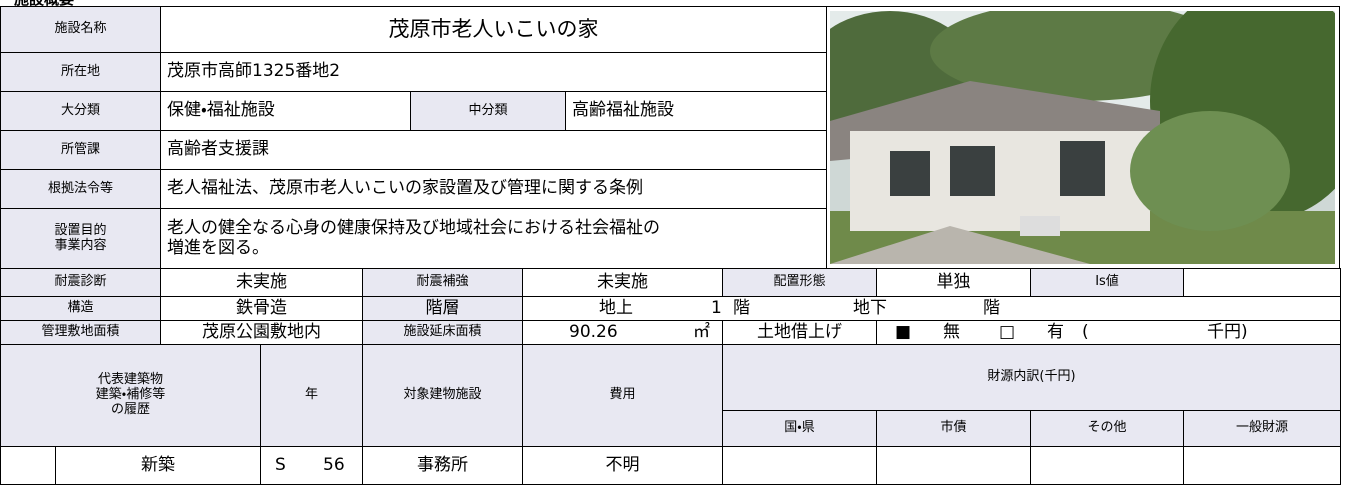 The height and width of the screenshot is (491, 1345). What do you see at coordinates (953, 428) in the screenshot?
I see `header-cell: 市債` at bounding box center [953, 428].